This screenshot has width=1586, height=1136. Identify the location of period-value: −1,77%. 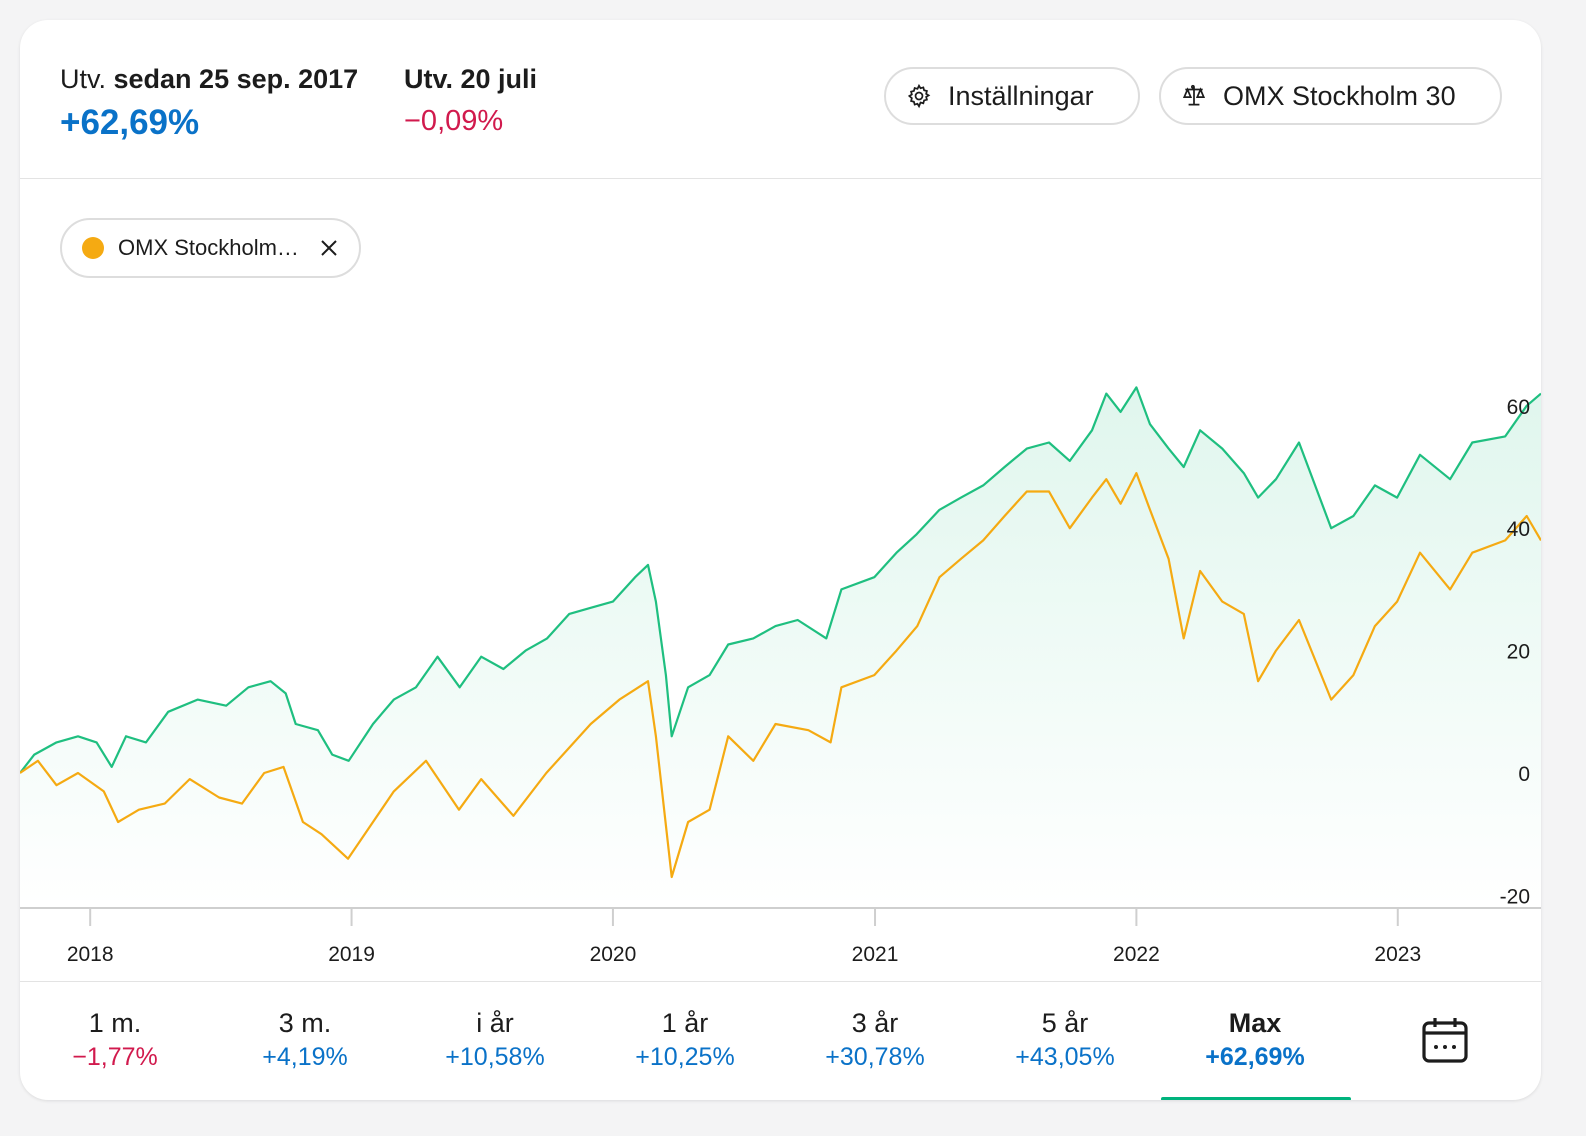
(115, 1057).